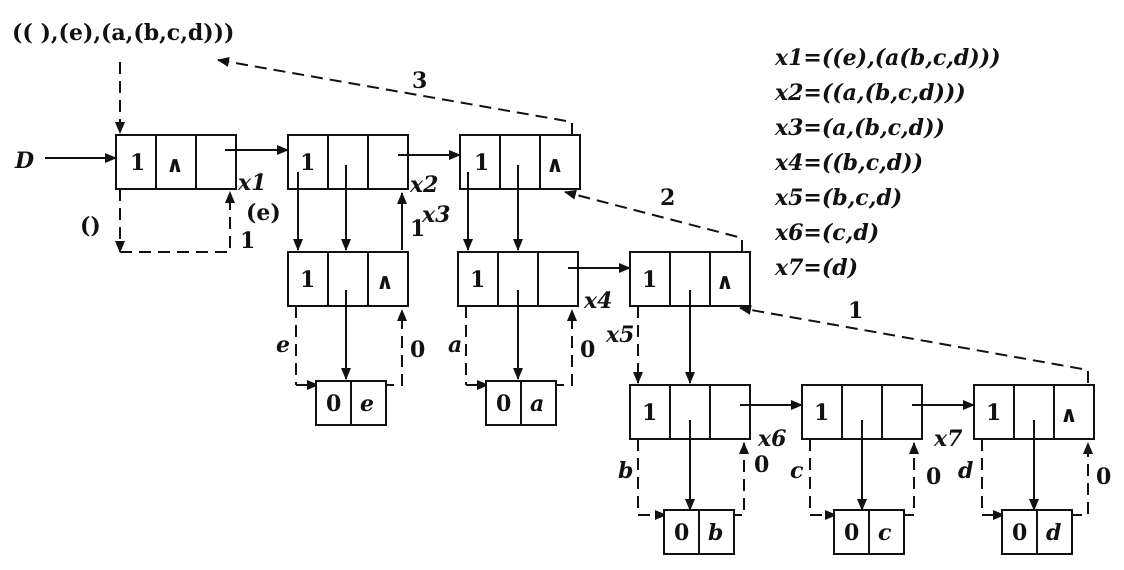  I want to click on d-list-tag: 1, so click(993, 413).